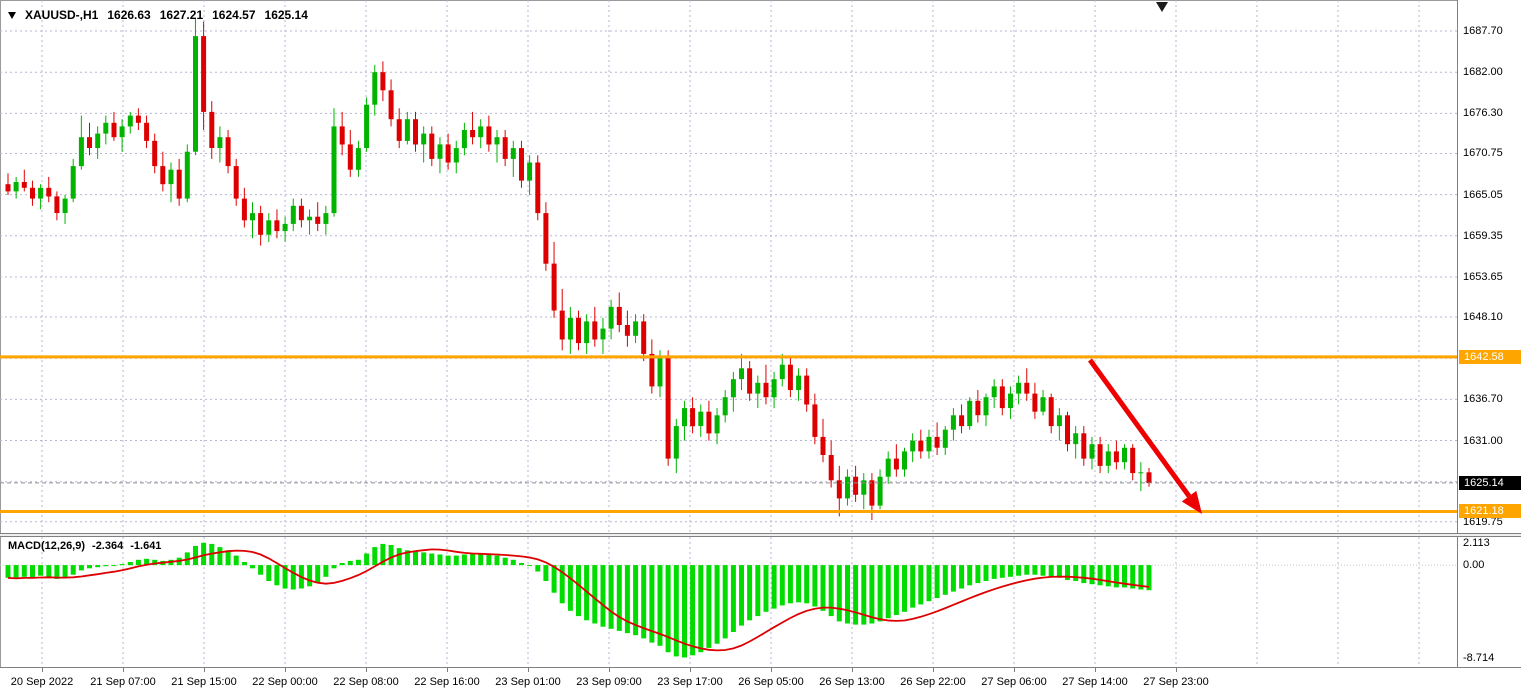  I want to click on time-axis-label: 26 Sep 22:00, so click(933, 682).